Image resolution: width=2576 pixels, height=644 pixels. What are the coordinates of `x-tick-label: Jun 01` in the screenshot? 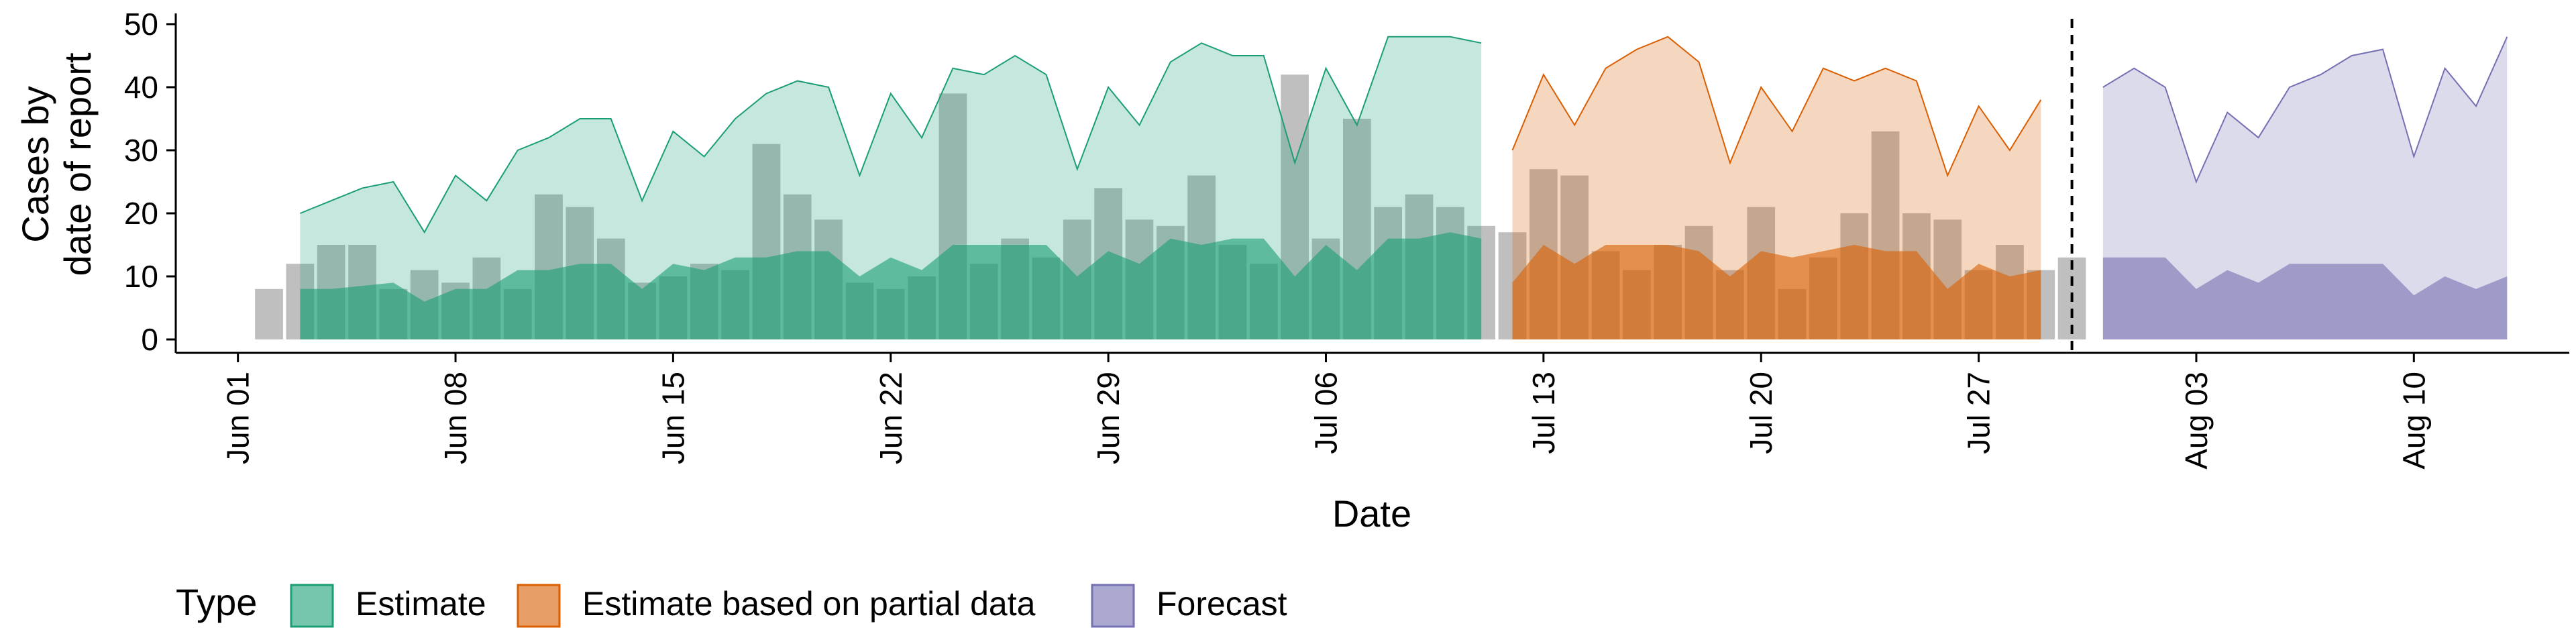 It's located at (238, 418).